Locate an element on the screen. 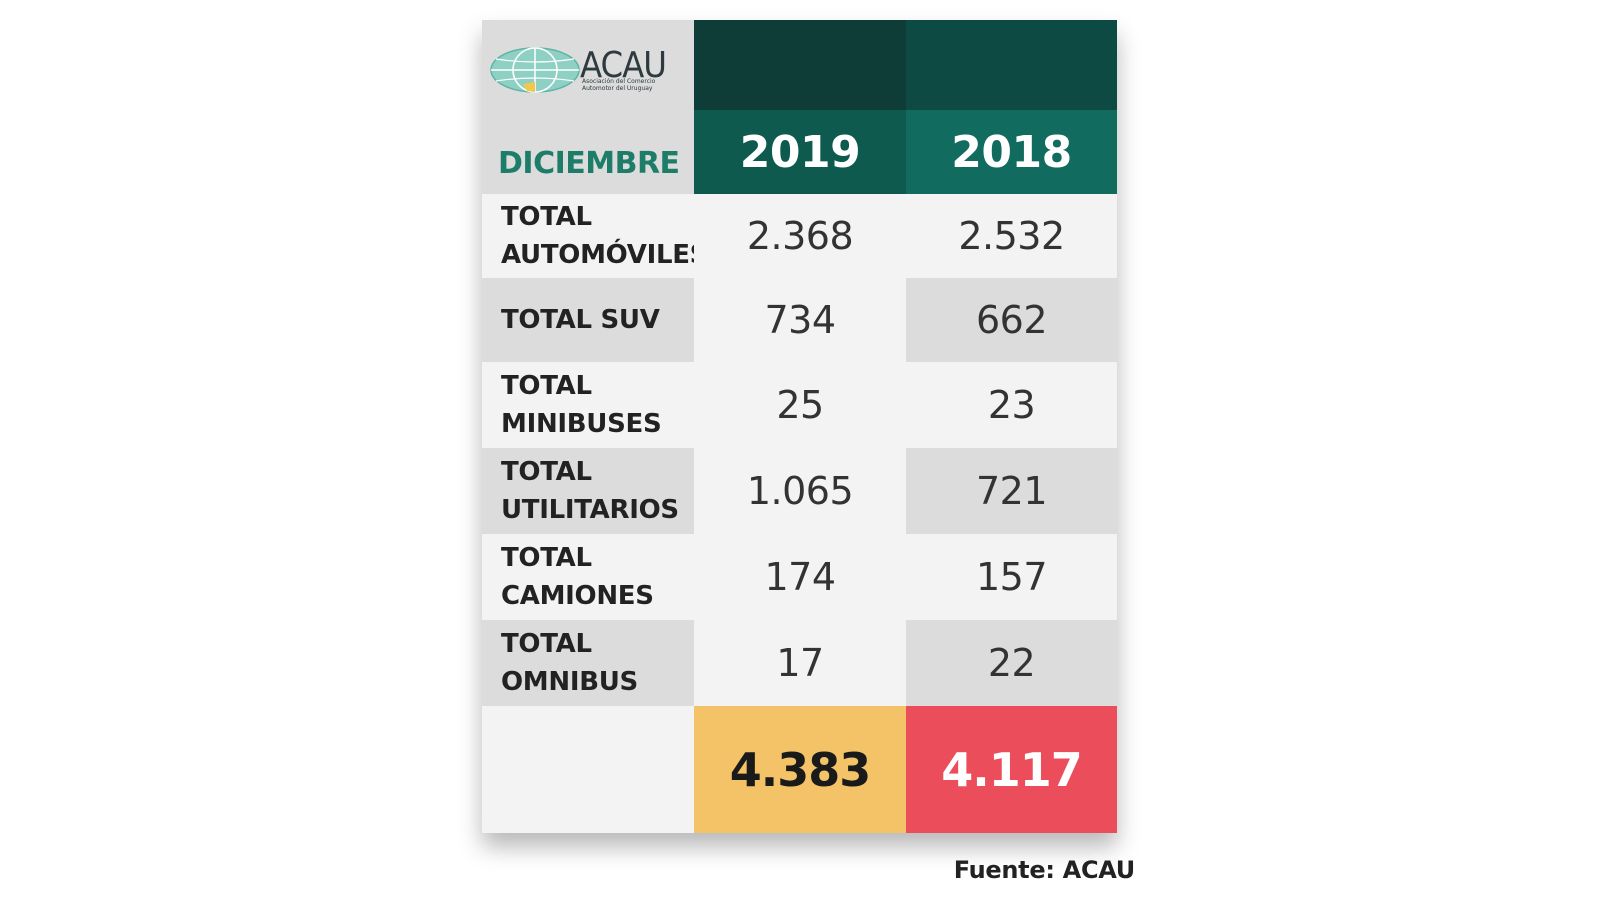 The width and height of the screenshot is (1600, 900). source-note: Fuente: ACAU is located at coordinates (1044, 870).